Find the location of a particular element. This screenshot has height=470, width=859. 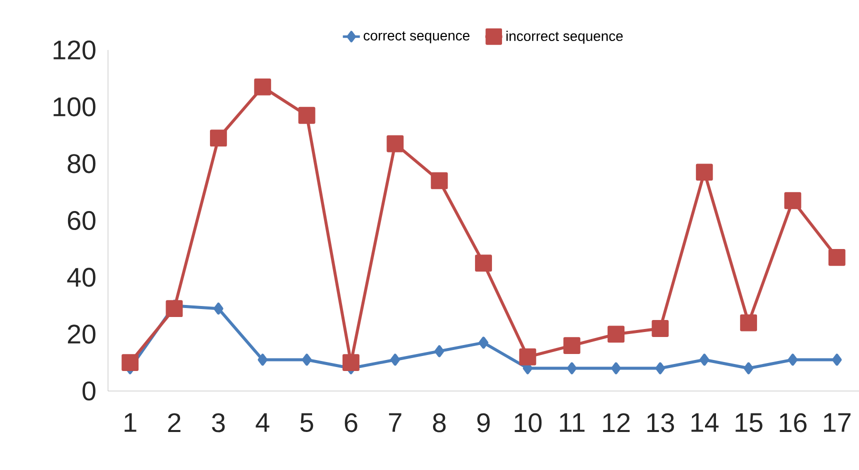

x-tick-label: 15 is located at coordinates (749, 422).